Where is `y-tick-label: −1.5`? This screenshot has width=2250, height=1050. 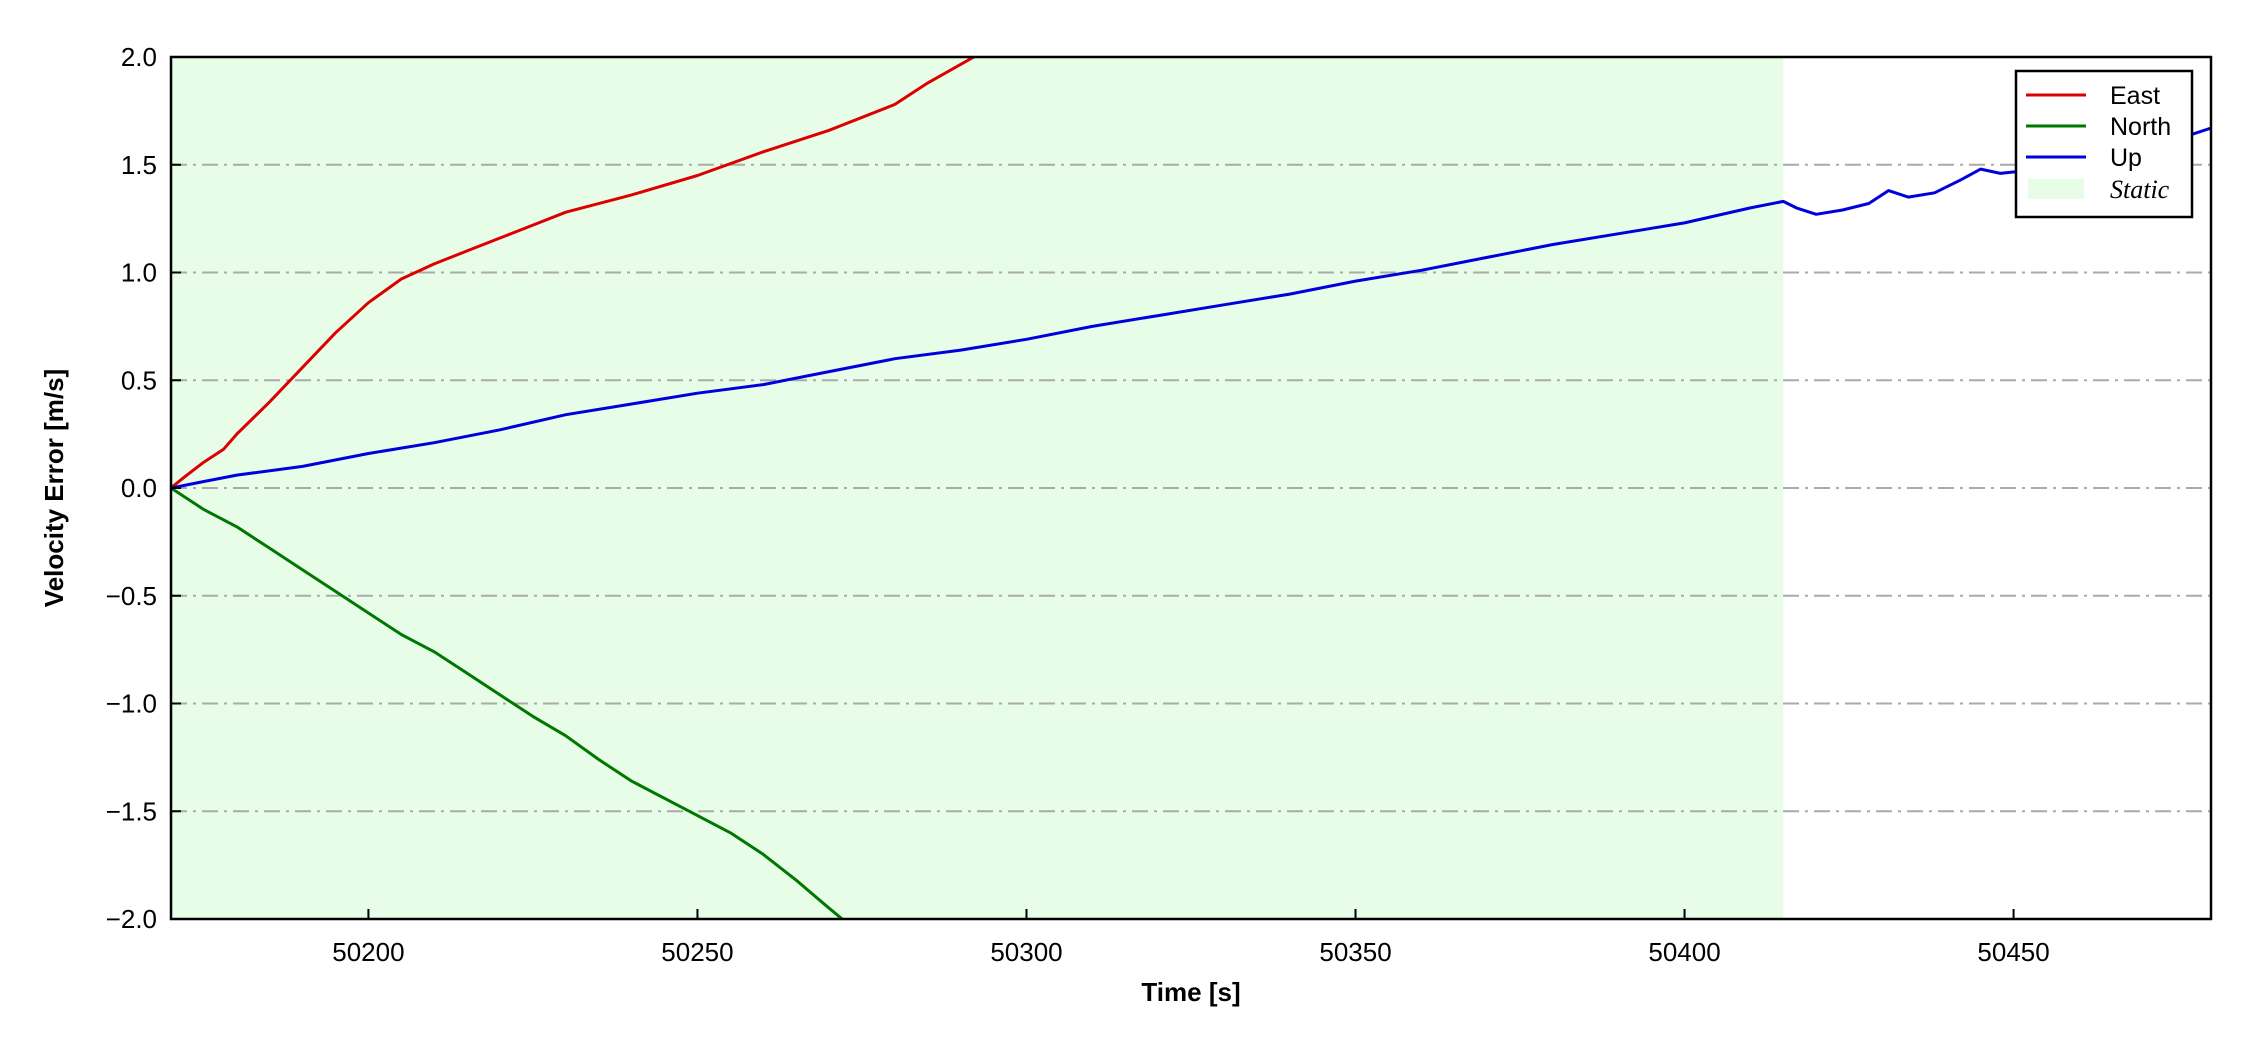
y-tick-label: −1.5 is located at coordinates (131, 811).